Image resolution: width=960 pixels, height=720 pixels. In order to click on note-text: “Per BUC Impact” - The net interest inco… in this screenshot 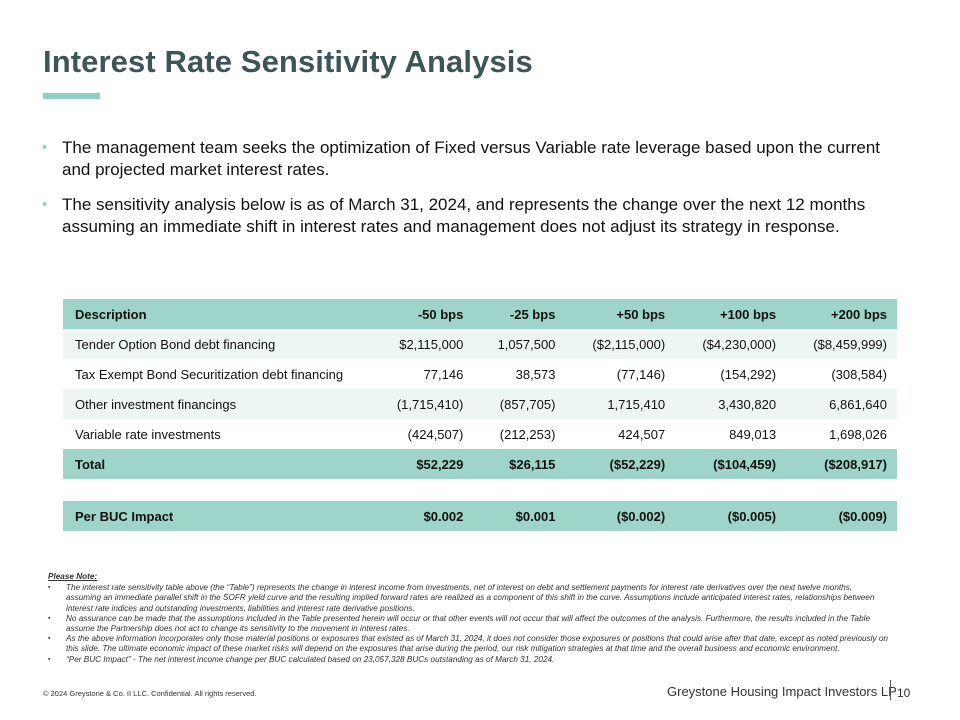, I will do `click(310, 659)`.